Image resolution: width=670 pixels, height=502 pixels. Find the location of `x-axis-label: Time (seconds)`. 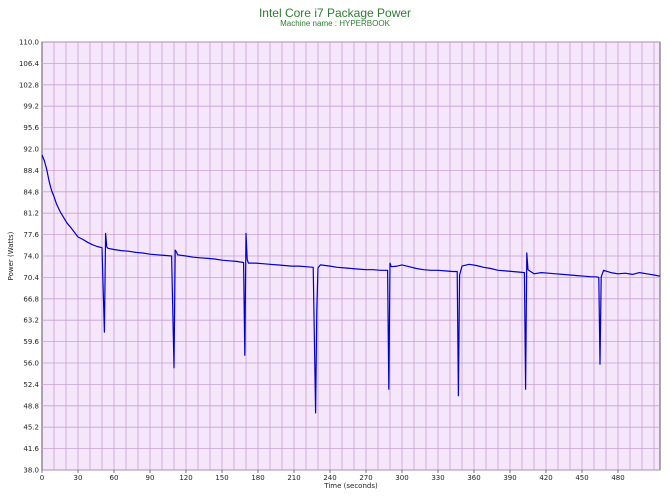

x-axis-label: Time (seconds) is located at coordinates (350, 486).